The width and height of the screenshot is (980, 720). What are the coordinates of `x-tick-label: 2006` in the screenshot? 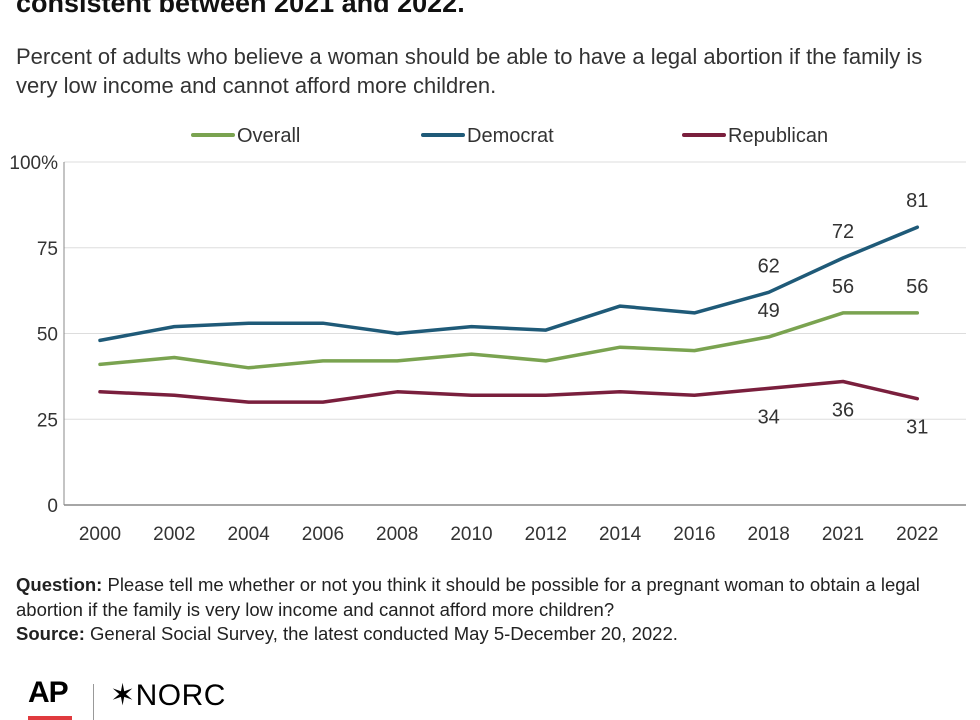 It's located at (323, 534).